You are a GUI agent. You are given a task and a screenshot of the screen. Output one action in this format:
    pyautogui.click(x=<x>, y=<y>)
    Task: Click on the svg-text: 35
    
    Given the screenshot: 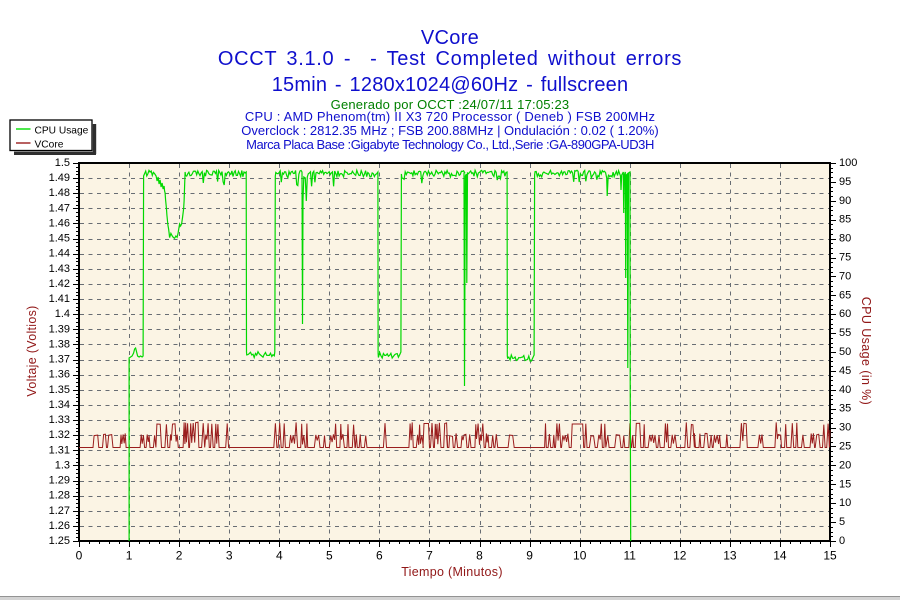 What is the action you would take?
    pyautogui.click(x=845, y=409)
    